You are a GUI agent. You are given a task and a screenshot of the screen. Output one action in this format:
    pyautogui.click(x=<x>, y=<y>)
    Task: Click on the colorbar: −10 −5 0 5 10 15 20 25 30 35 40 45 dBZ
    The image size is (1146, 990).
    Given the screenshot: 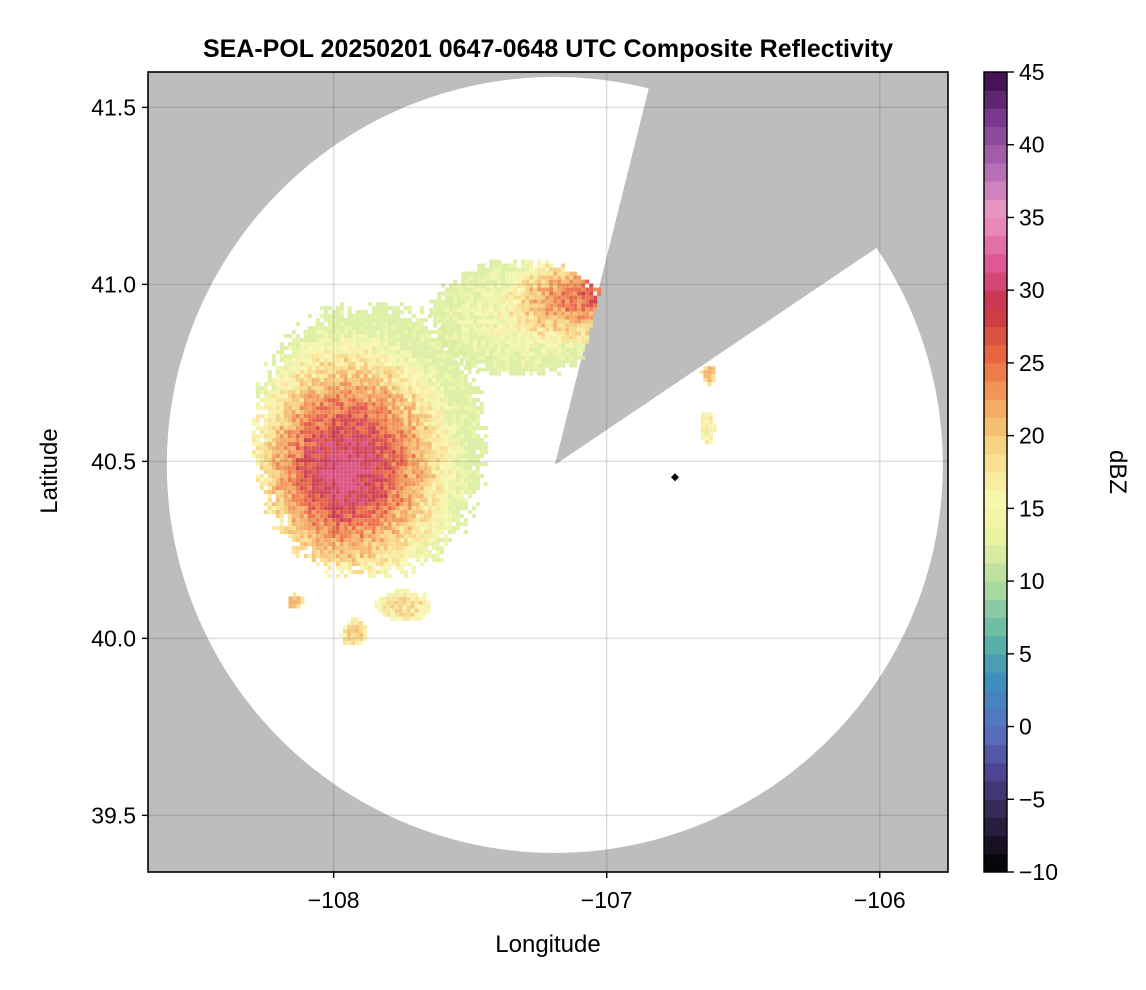 What is the action you would take?
    pyautogui.click(x=1057, y=472)
    